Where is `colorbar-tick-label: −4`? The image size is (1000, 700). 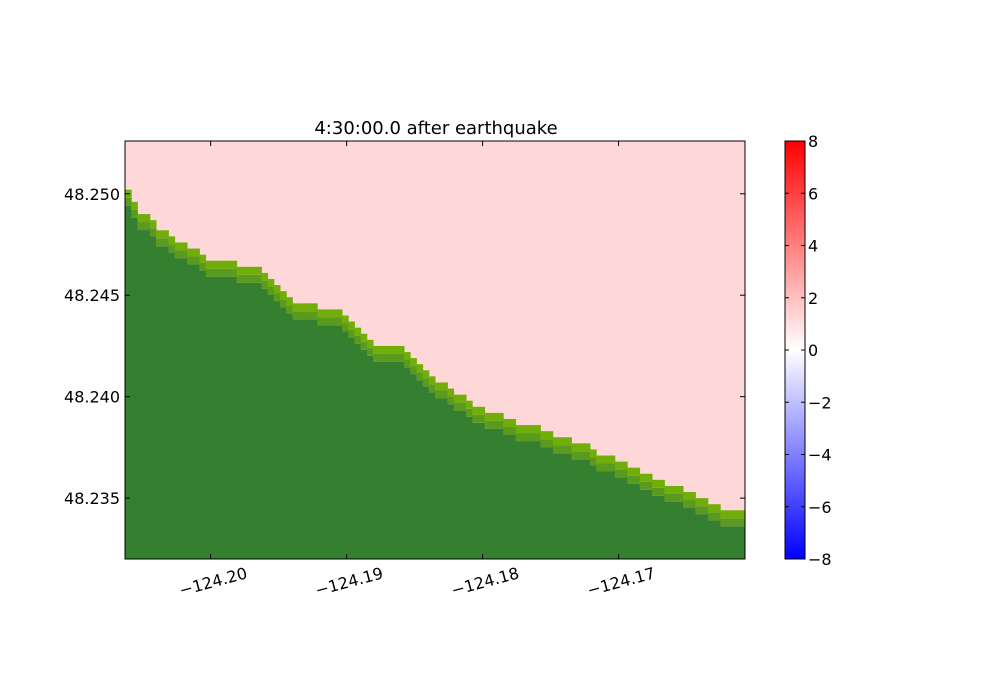
colorbar-tick-label: −4 is located at coordinates (820, 455).